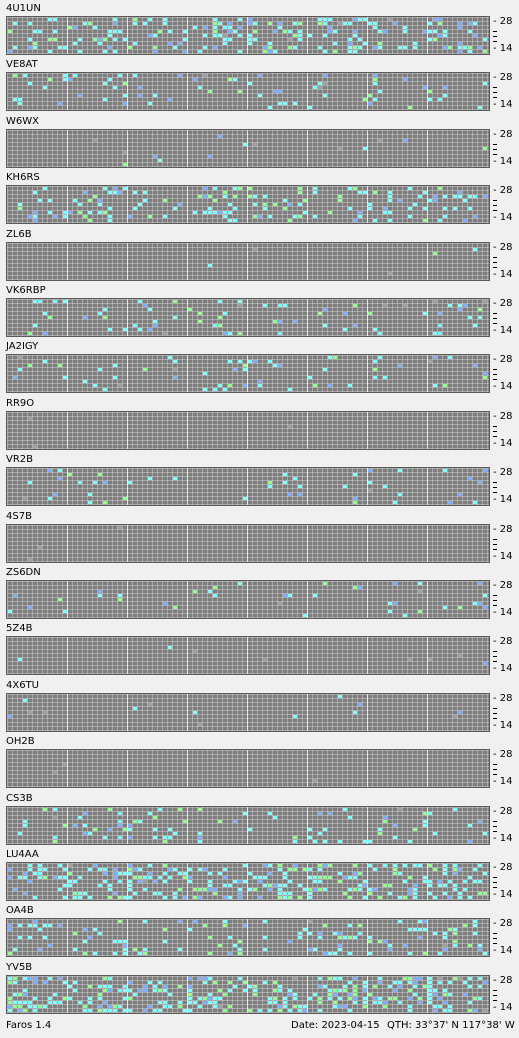 The width and height of the screenshot is (519, 1038). I want to click on noise-cell, so click(205, 76).